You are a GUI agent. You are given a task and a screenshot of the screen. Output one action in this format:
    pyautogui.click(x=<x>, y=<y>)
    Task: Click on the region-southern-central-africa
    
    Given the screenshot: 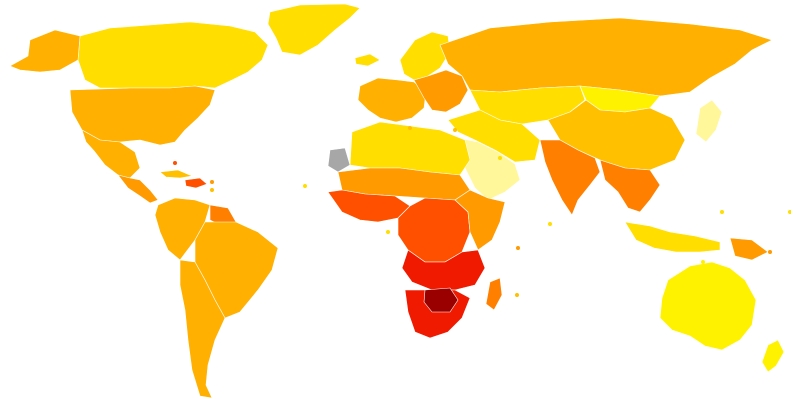 What is the action you would take?
    pyautogui.click(x=443, y=270)
    